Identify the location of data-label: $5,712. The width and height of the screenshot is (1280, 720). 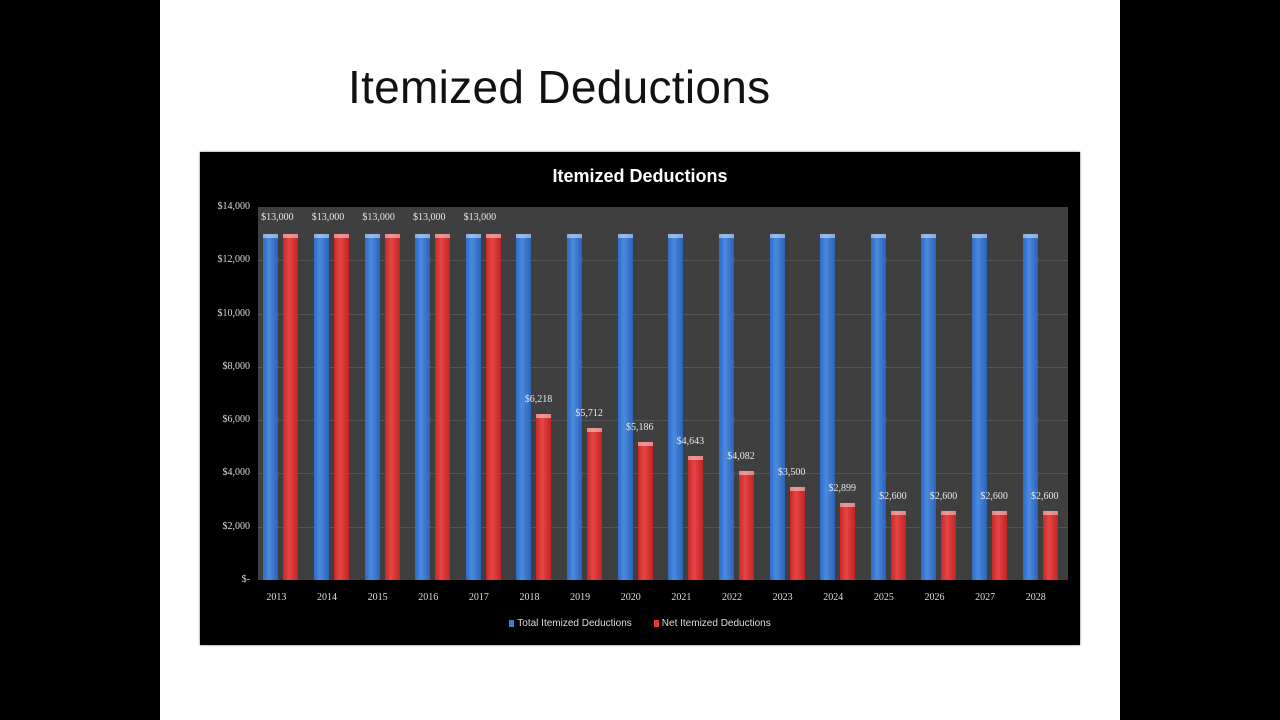
(589, 413).